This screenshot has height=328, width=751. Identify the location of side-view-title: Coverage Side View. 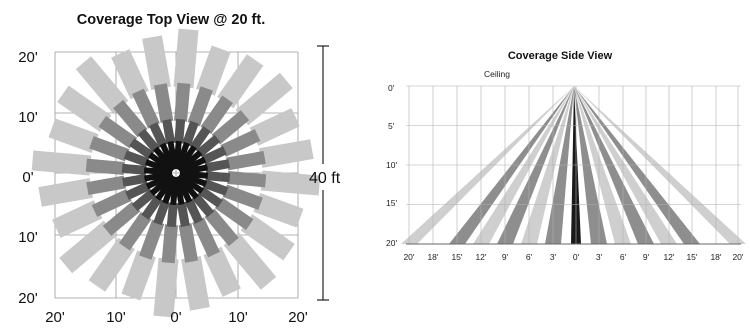
(560, 56).